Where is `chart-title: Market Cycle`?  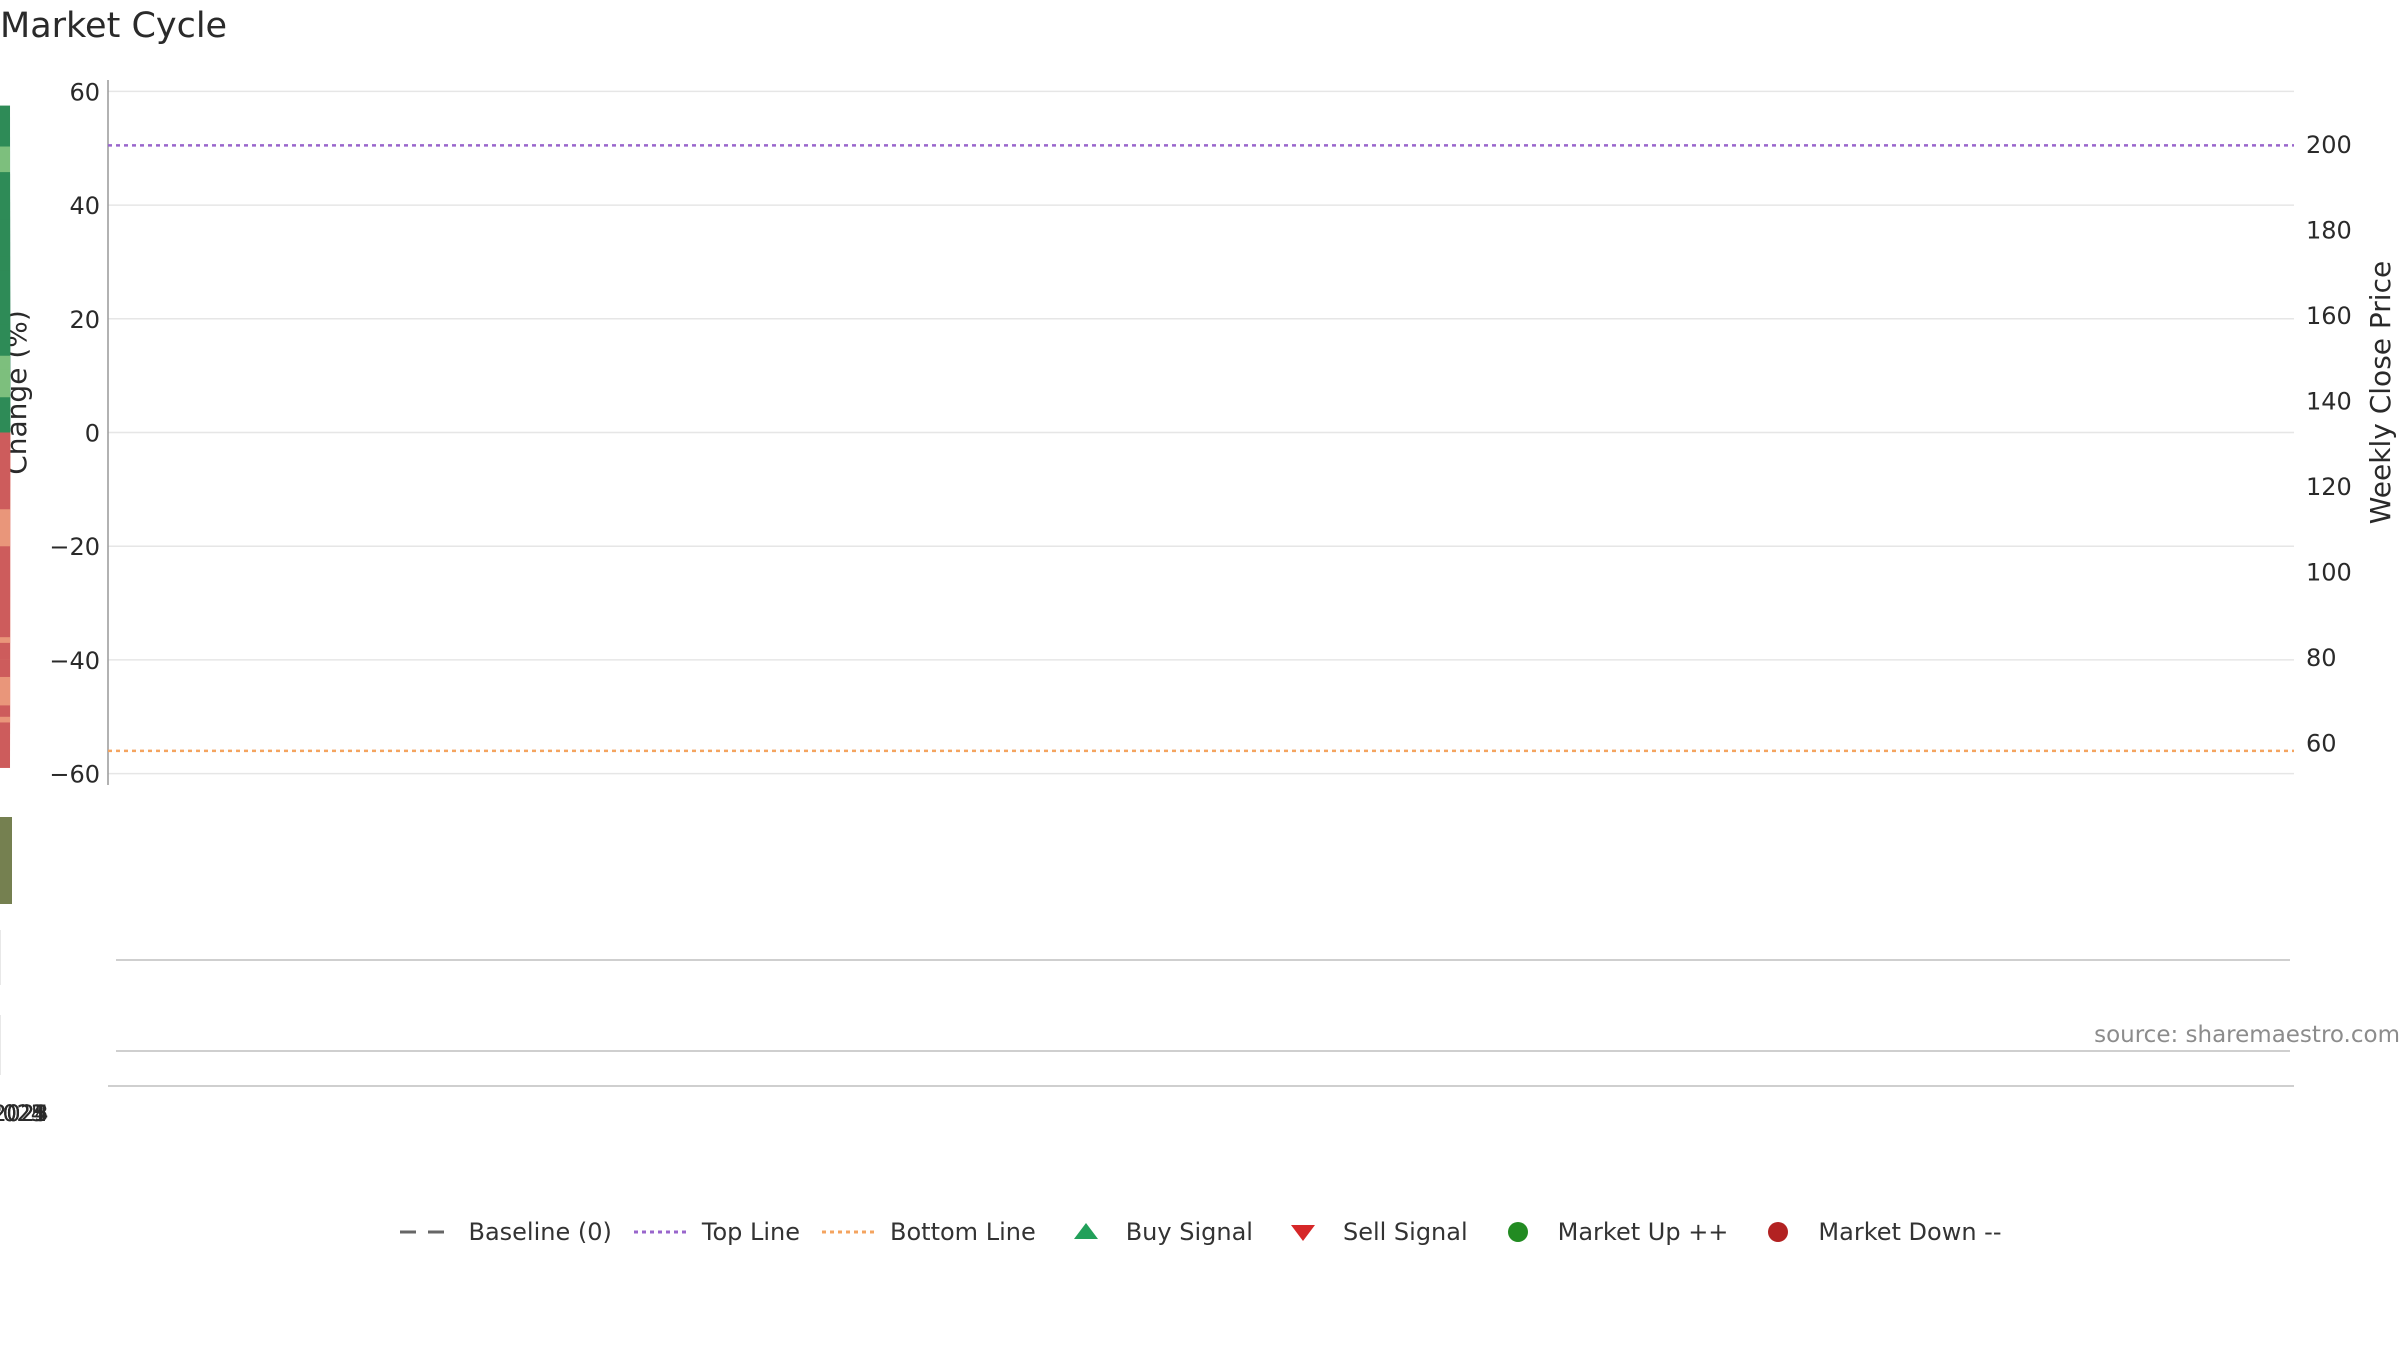 chart-title: Market Cycle is located at coordinates (114, 26).